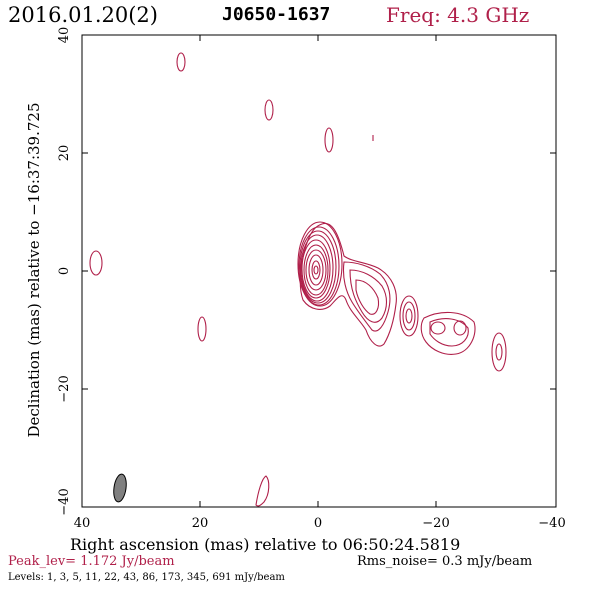  What do you see at coordinates (458, 15) in the screenshot?
I see `frequency-label: Freq: 4.3 GHz` at bounding box center [458, 15].